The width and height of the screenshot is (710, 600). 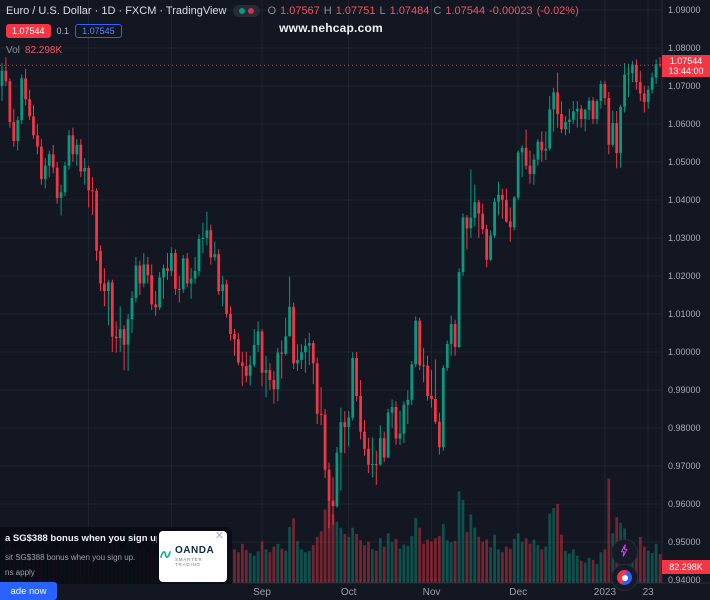 What do you see at coordinates (28, 591) in the screenshot?
I see `ad-trade-now-button: ade now` at bounding box center [28, 591].